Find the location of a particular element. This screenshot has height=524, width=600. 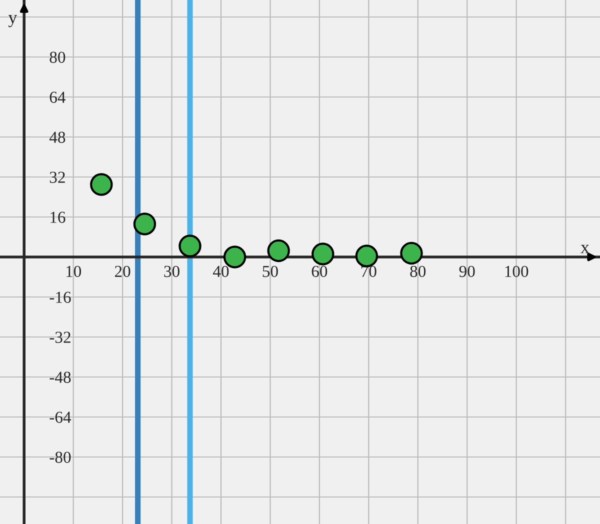

y-tick-label: 80 is located at coordinates (58, 57).